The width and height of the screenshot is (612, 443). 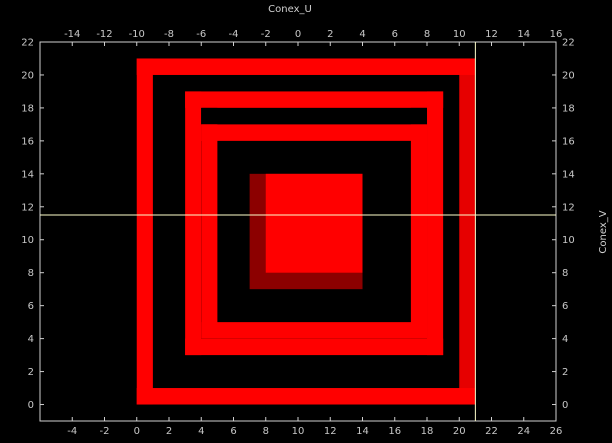 I want to click on top-tick-label: 6, so click(x=395, y=34).